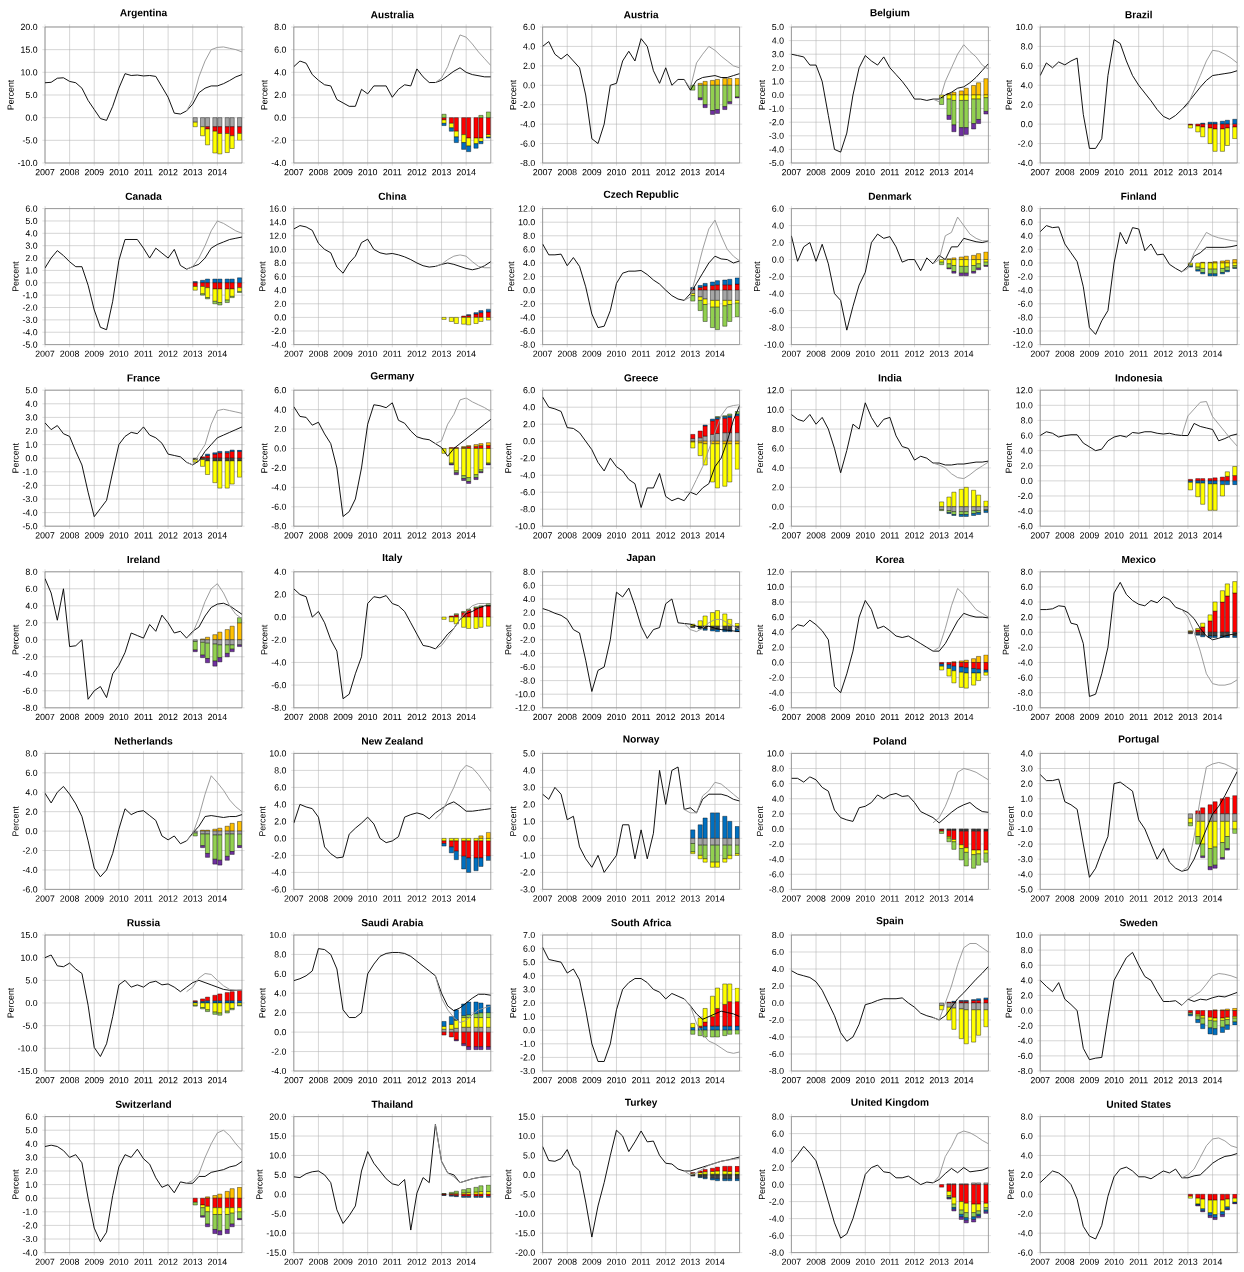 Image resolution: width=1244 pixels, height=1272 pixels. What do you see at coordinates (27, 1071) in the screenshot?
I see `y-tick-label: -15.0` at bounding box center [27, 1071].